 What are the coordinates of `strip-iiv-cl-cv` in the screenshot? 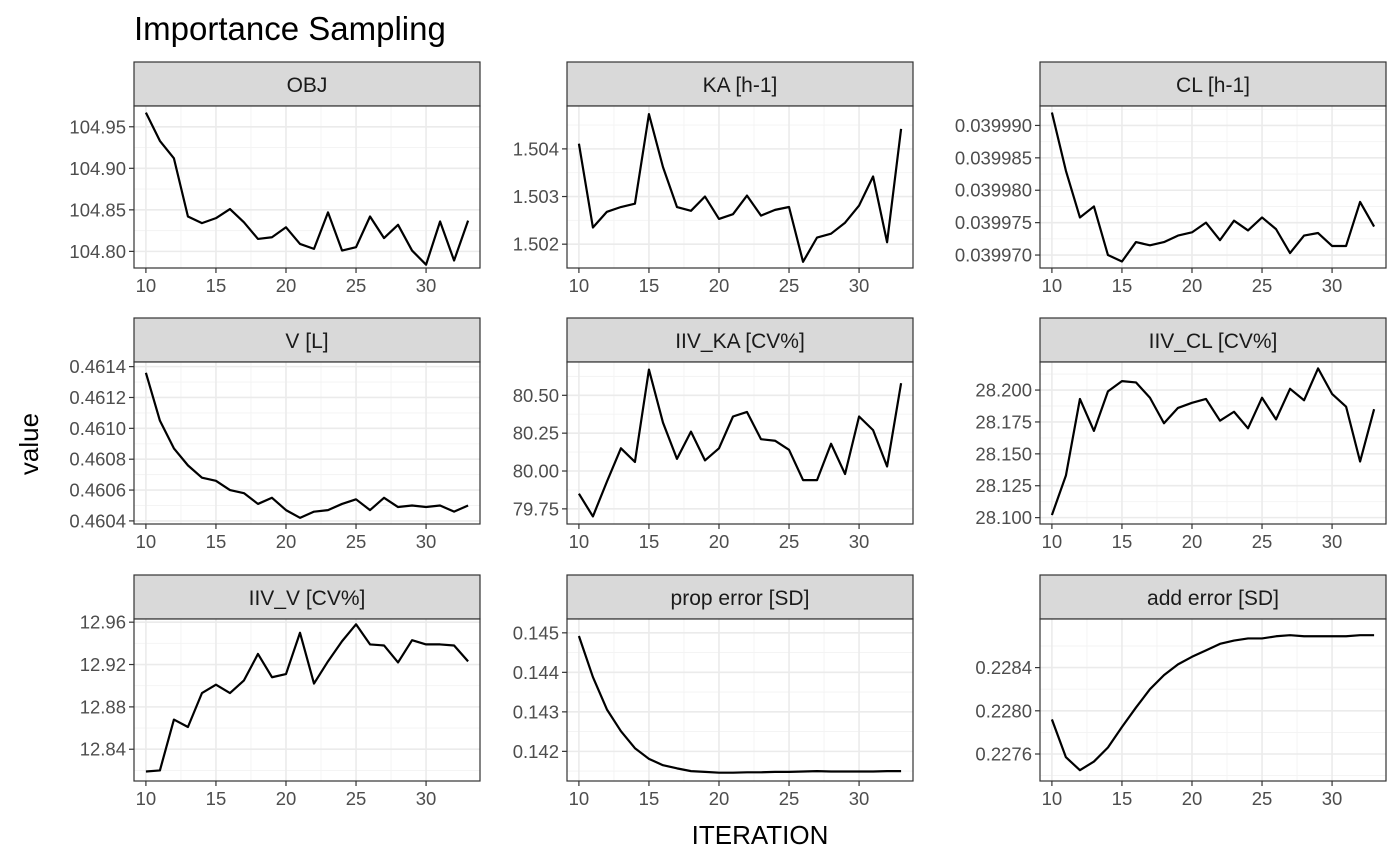 It's located at (1213, 340).